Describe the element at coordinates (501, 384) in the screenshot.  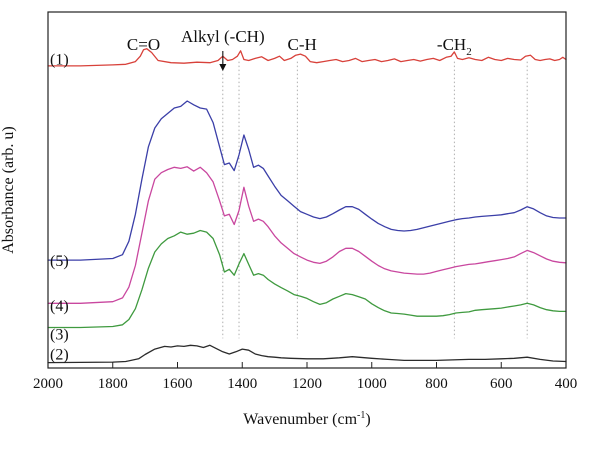
I see `x-tick-label: 600` at that location.